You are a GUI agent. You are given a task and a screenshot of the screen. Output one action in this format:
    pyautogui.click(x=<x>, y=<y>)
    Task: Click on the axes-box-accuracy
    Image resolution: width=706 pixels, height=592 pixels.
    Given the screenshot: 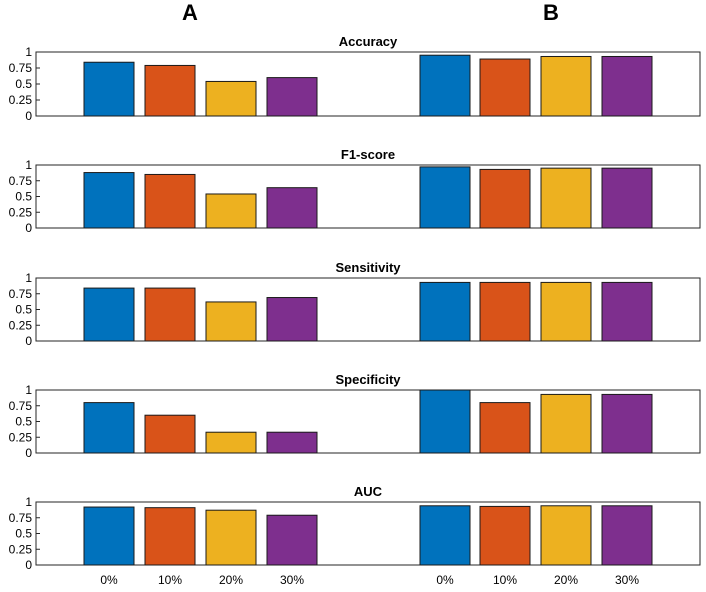 What is the action you would take?
    pyautogui.click(x=368, y=84)
    